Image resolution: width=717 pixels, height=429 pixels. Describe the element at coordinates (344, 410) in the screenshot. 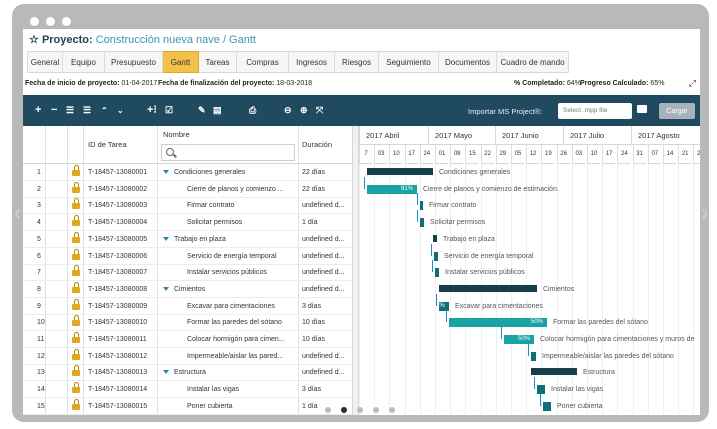

I see `carousel-dot-active` at that location.